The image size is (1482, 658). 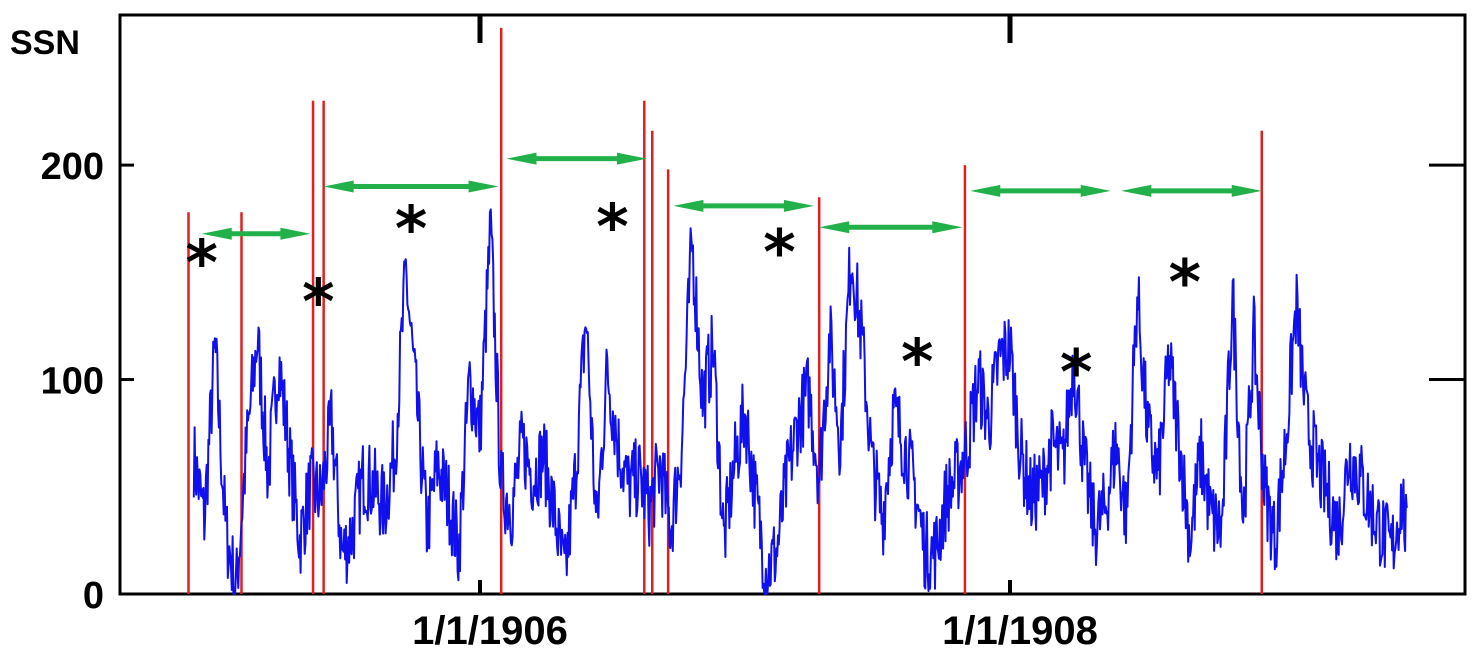 What do you see at coordinates (72, 382) in the screenshot?
I see `ytick-label-100: 100` at bounding box center [72, 382].